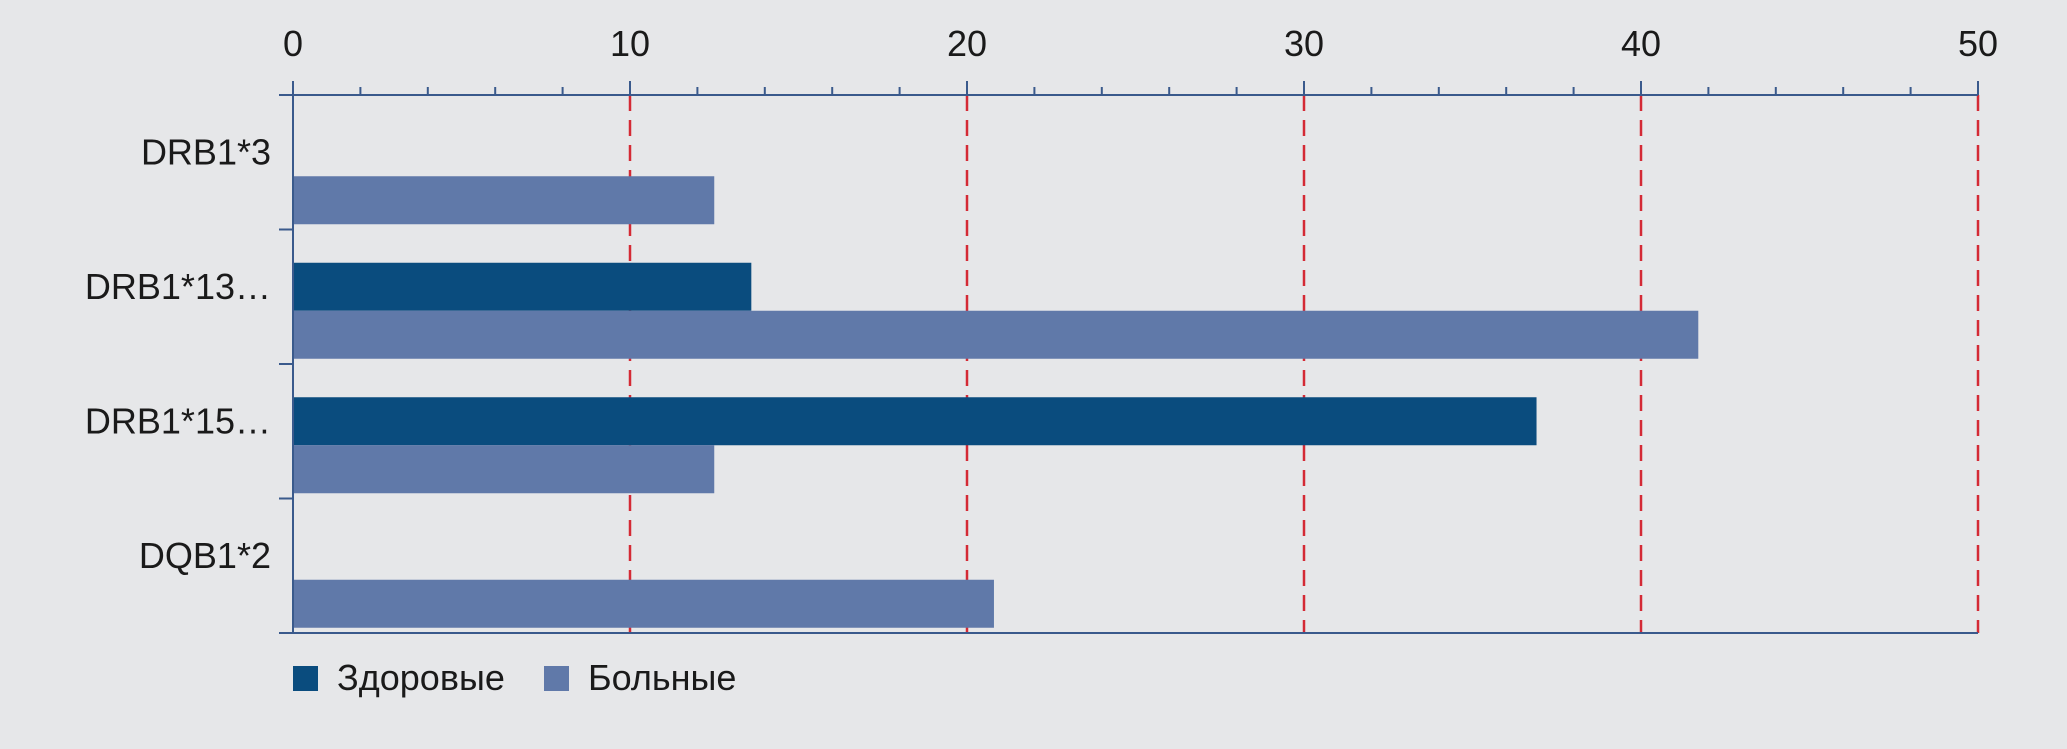  Describe the element at coordinates (421, 677) in the screenshot. I see `legend-label-healthy: Здоровые` at that location.